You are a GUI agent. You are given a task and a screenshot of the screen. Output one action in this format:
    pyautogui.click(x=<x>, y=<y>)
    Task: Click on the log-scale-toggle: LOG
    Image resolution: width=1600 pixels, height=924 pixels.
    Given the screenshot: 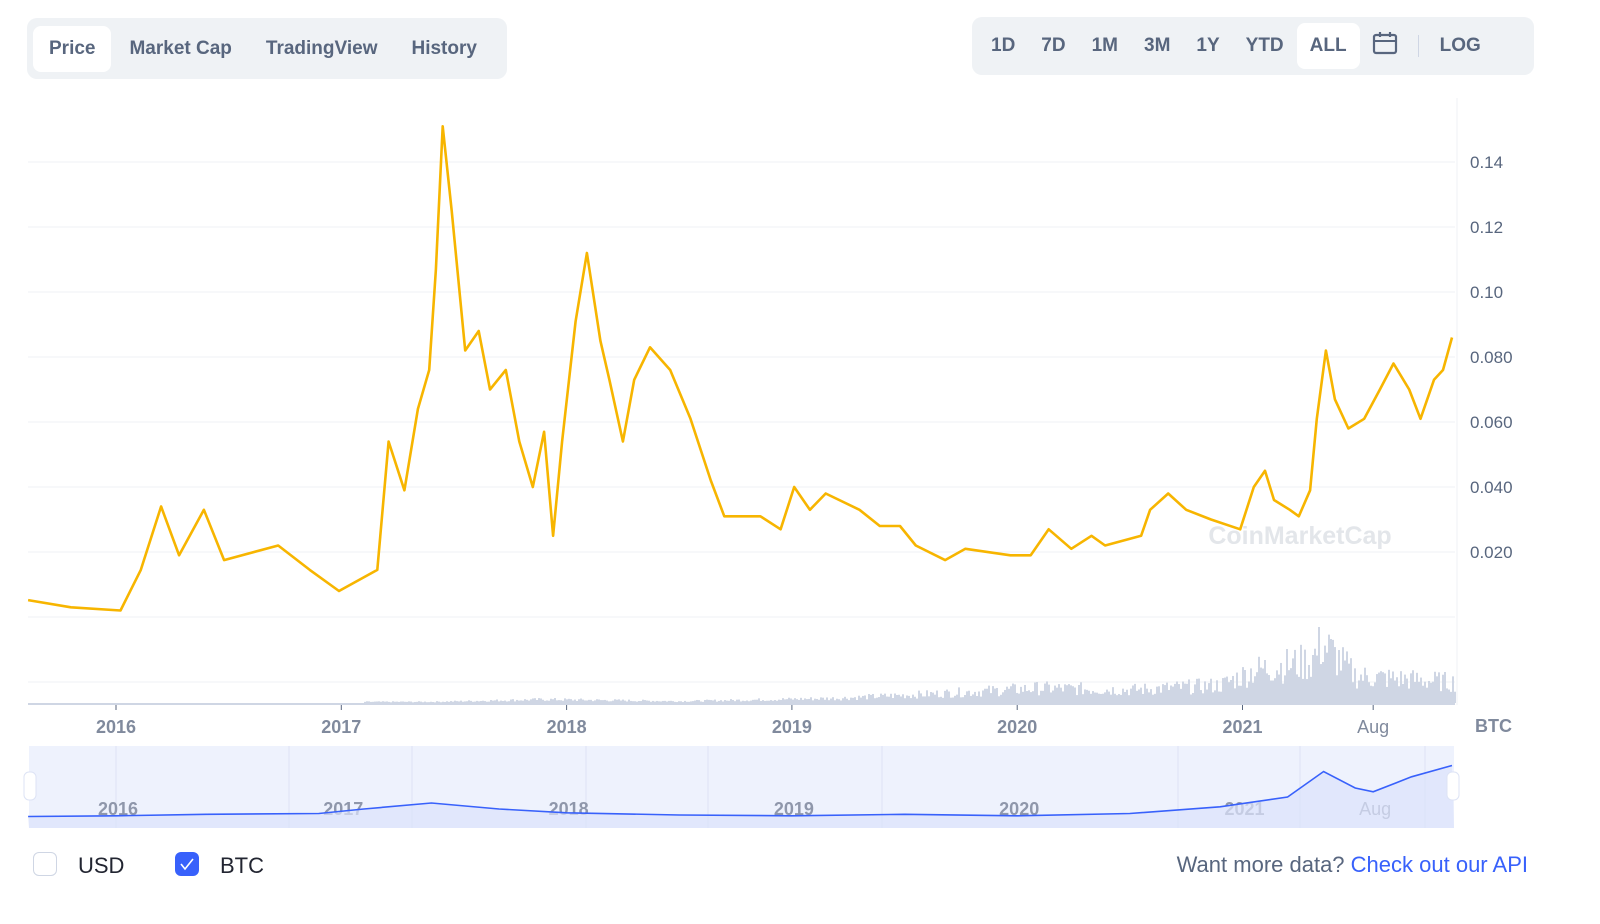 What is the action you would take?
    pyautogui.click(x=1460, y=45)
    